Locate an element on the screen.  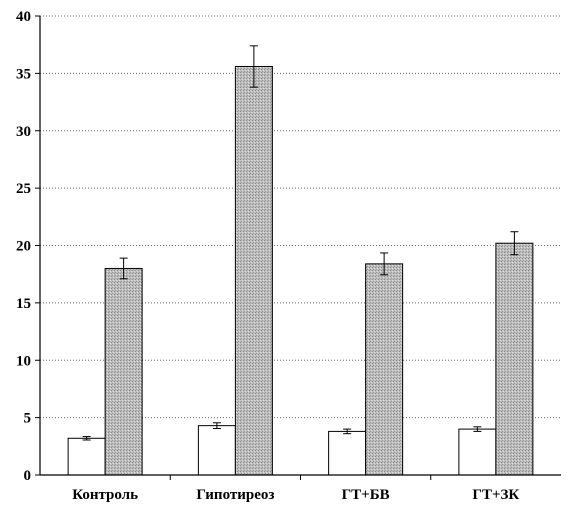
category-label: ГТ+БВ is located at coordinates (366, 495).